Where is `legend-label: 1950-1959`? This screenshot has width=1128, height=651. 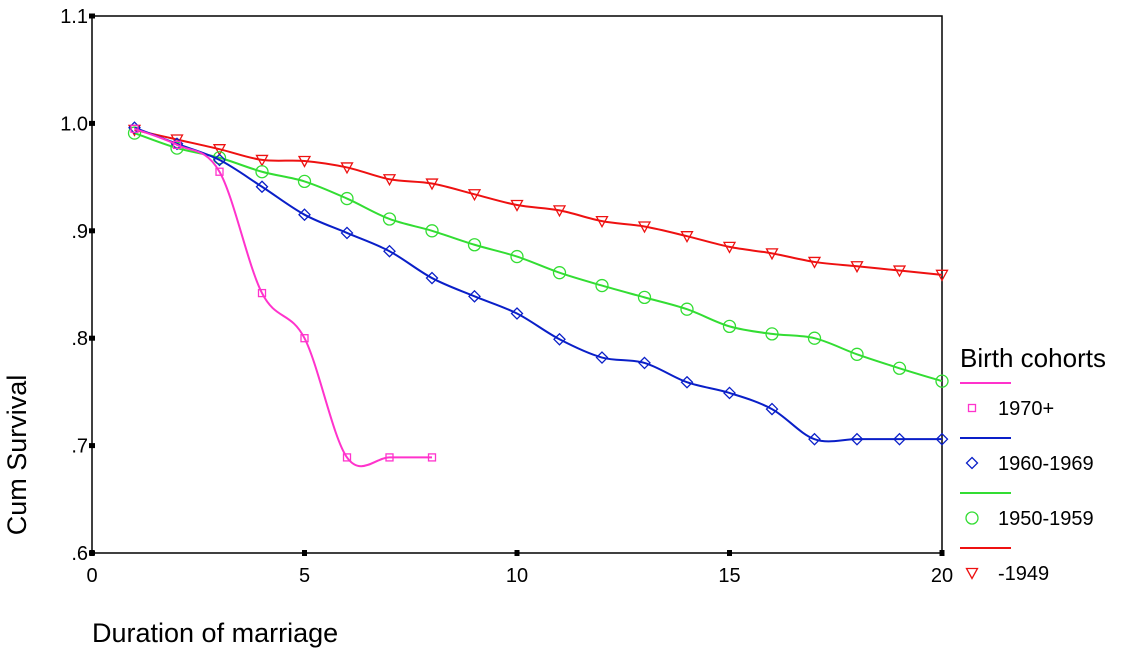 legend-label: 1950-1959 is located at coordinates (1046, 519).